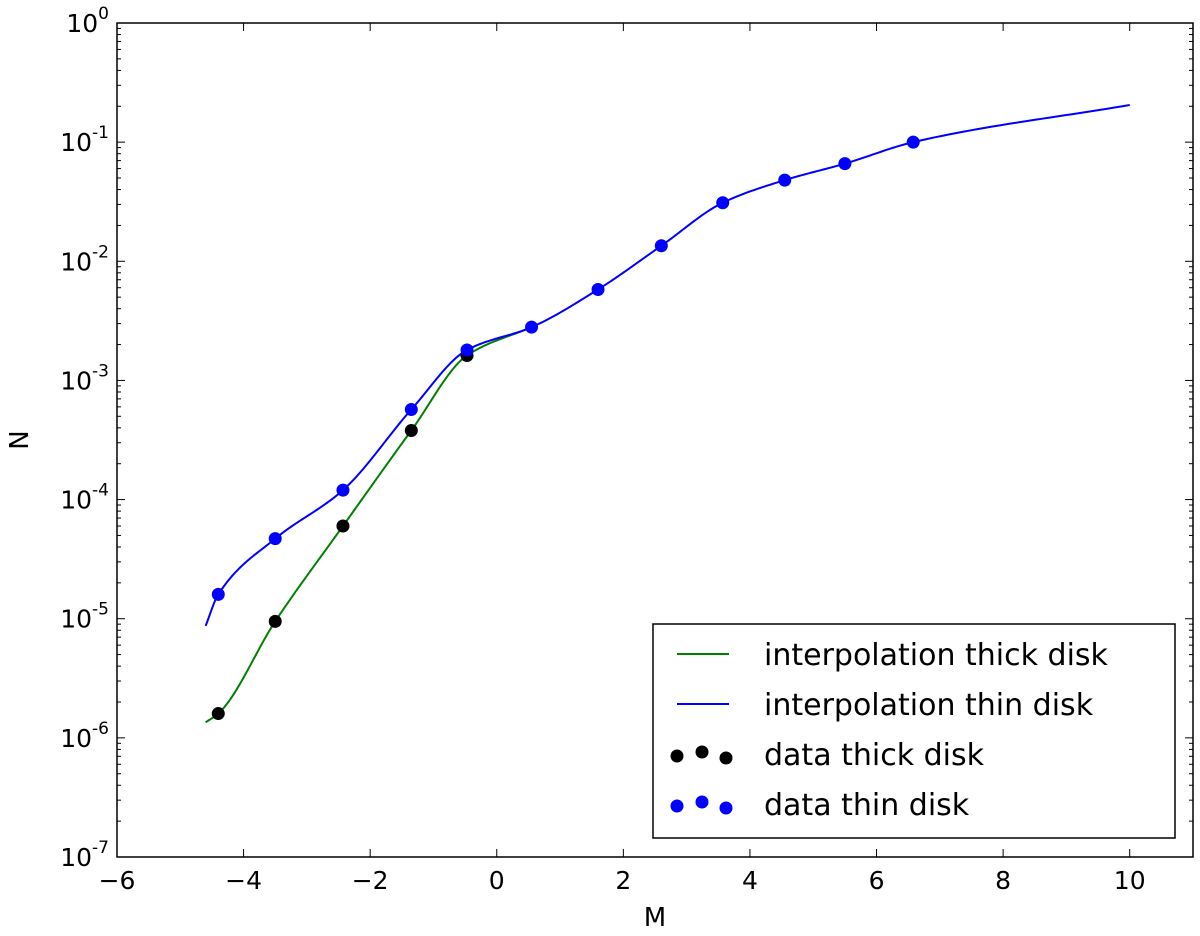 Image resolution: width=1200 pixels, height=936 pixels. What do you see at coordinates (84, 498) in the screenshot?
I see `y-tick-label: 10⁻⁴` at bounding box center [84, 498].